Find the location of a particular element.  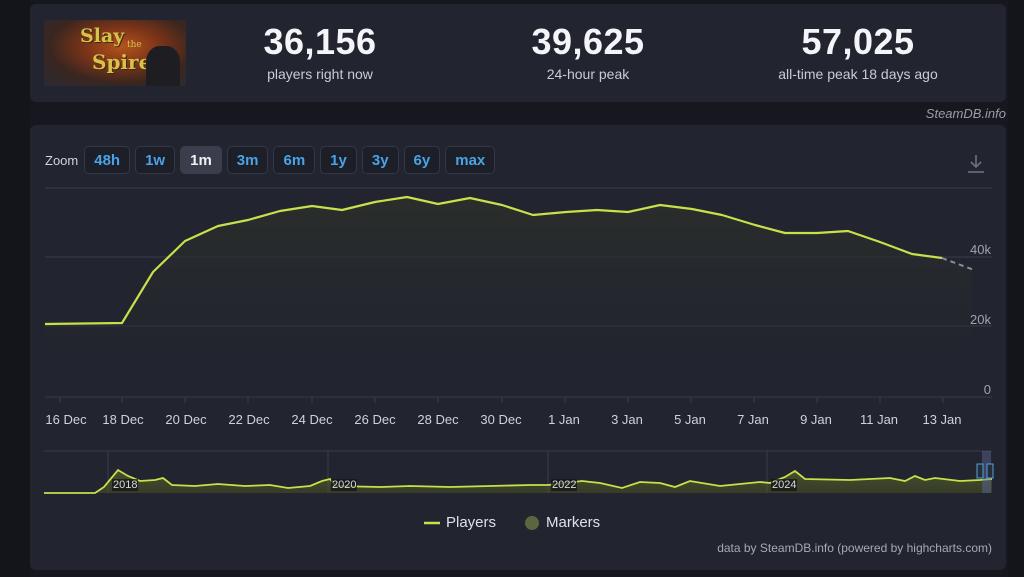

legend-markers-label: Markers is located at coordinates (573, 522).